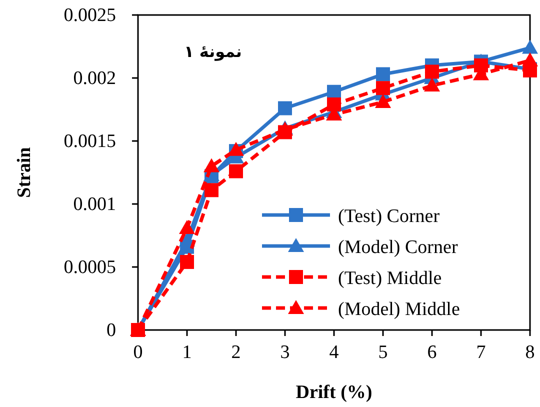 This screenshot has height=407, width=540. What do you see at coordinates (213, 51) in the screenshot?
I see `annotation: نمونهٔ ۱` at bounding box center [213, 51].